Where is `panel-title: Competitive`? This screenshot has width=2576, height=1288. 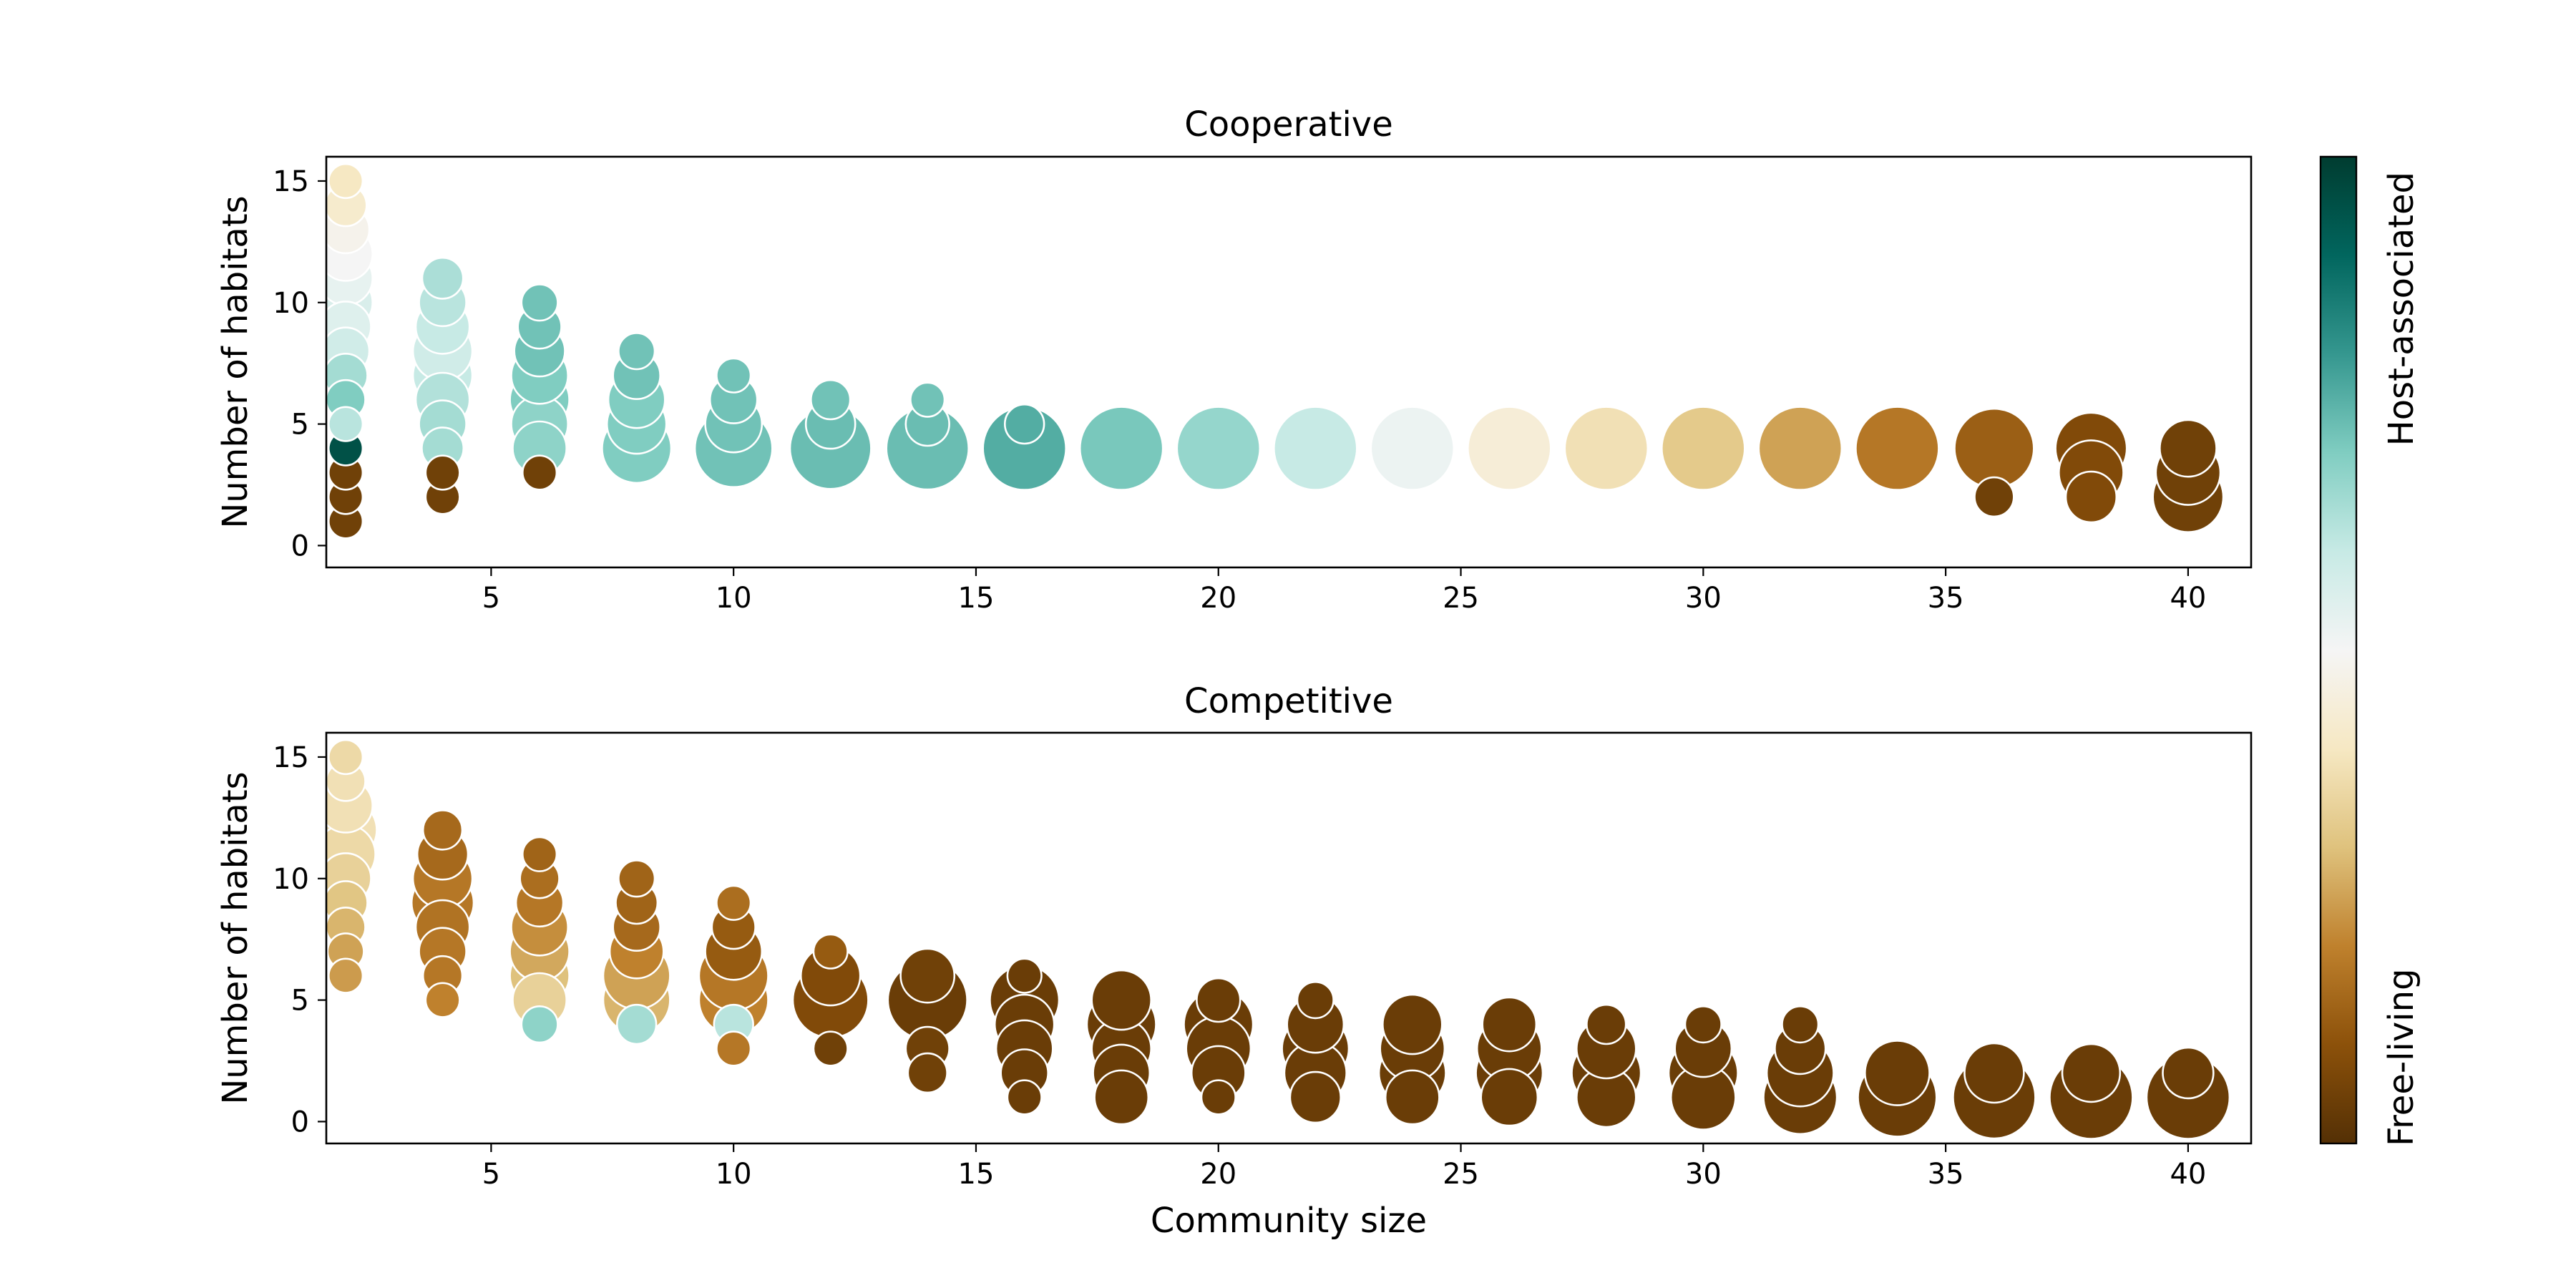 panel-title: Competitive is located at coordinates (1288, 701).